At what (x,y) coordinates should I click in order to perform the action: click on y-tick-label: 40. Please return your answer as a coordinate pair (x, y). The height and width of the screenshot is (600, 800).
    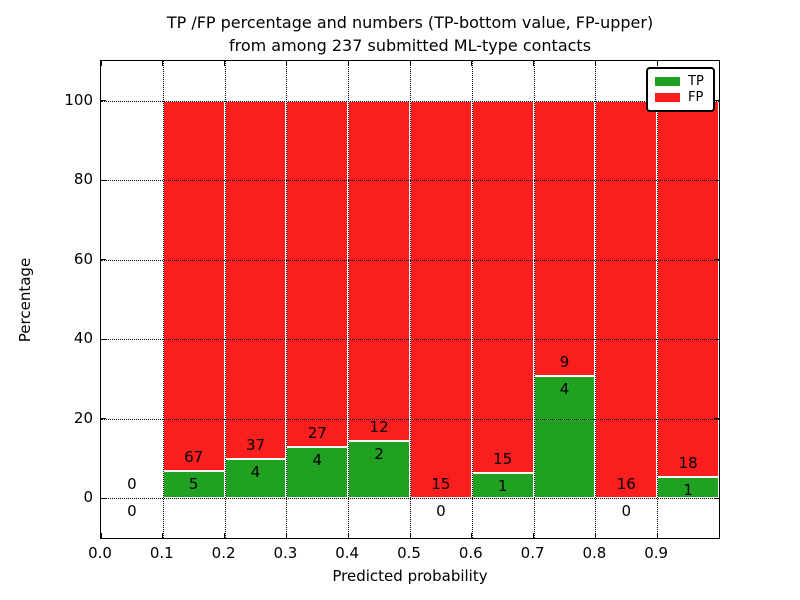
    Looking at the image, I should click on (83, 338).